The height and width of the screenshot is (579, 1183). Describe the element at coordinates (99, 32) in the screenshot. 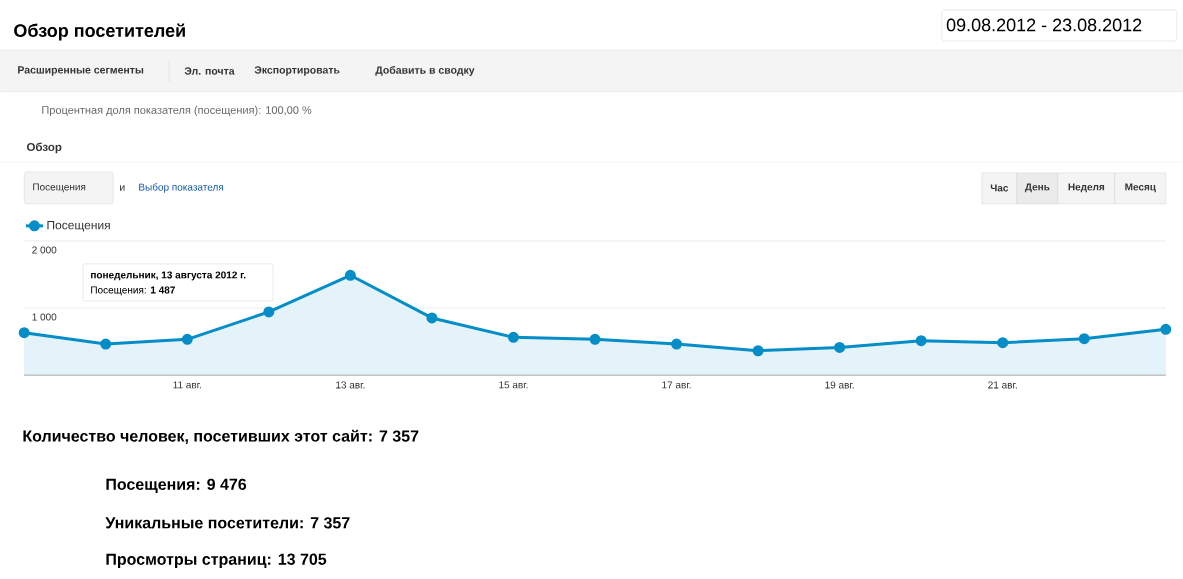

I see `chart-title: Обзор посетителей` at that location.